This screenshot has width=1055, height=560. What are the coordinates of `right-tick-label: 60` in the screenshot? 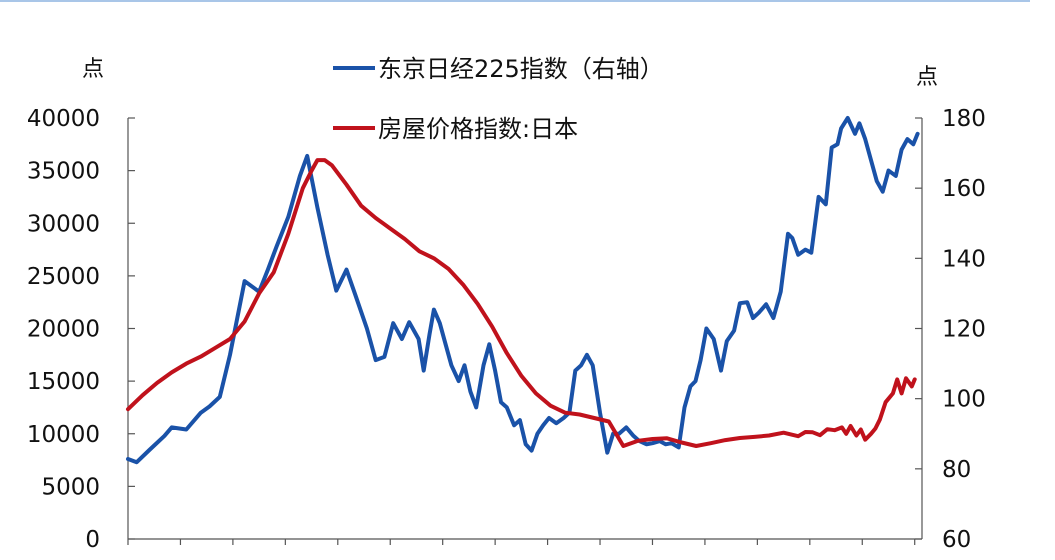 It's located at (956, 540).